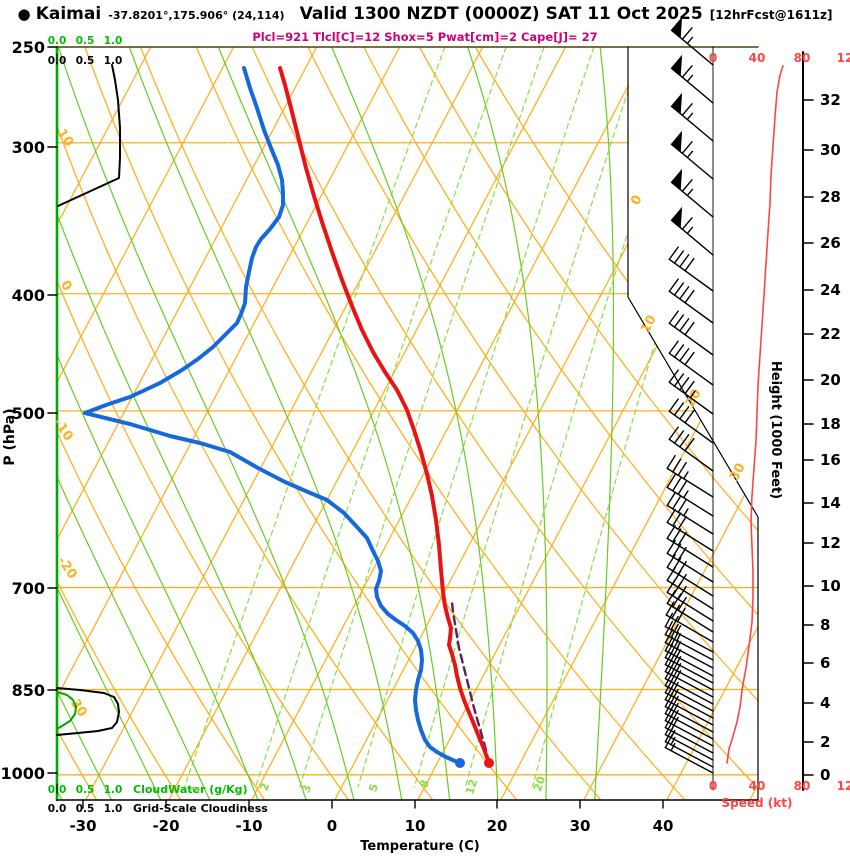  I want to click on cloudiness-scale-bottom: 0.5, so click(85, 809).